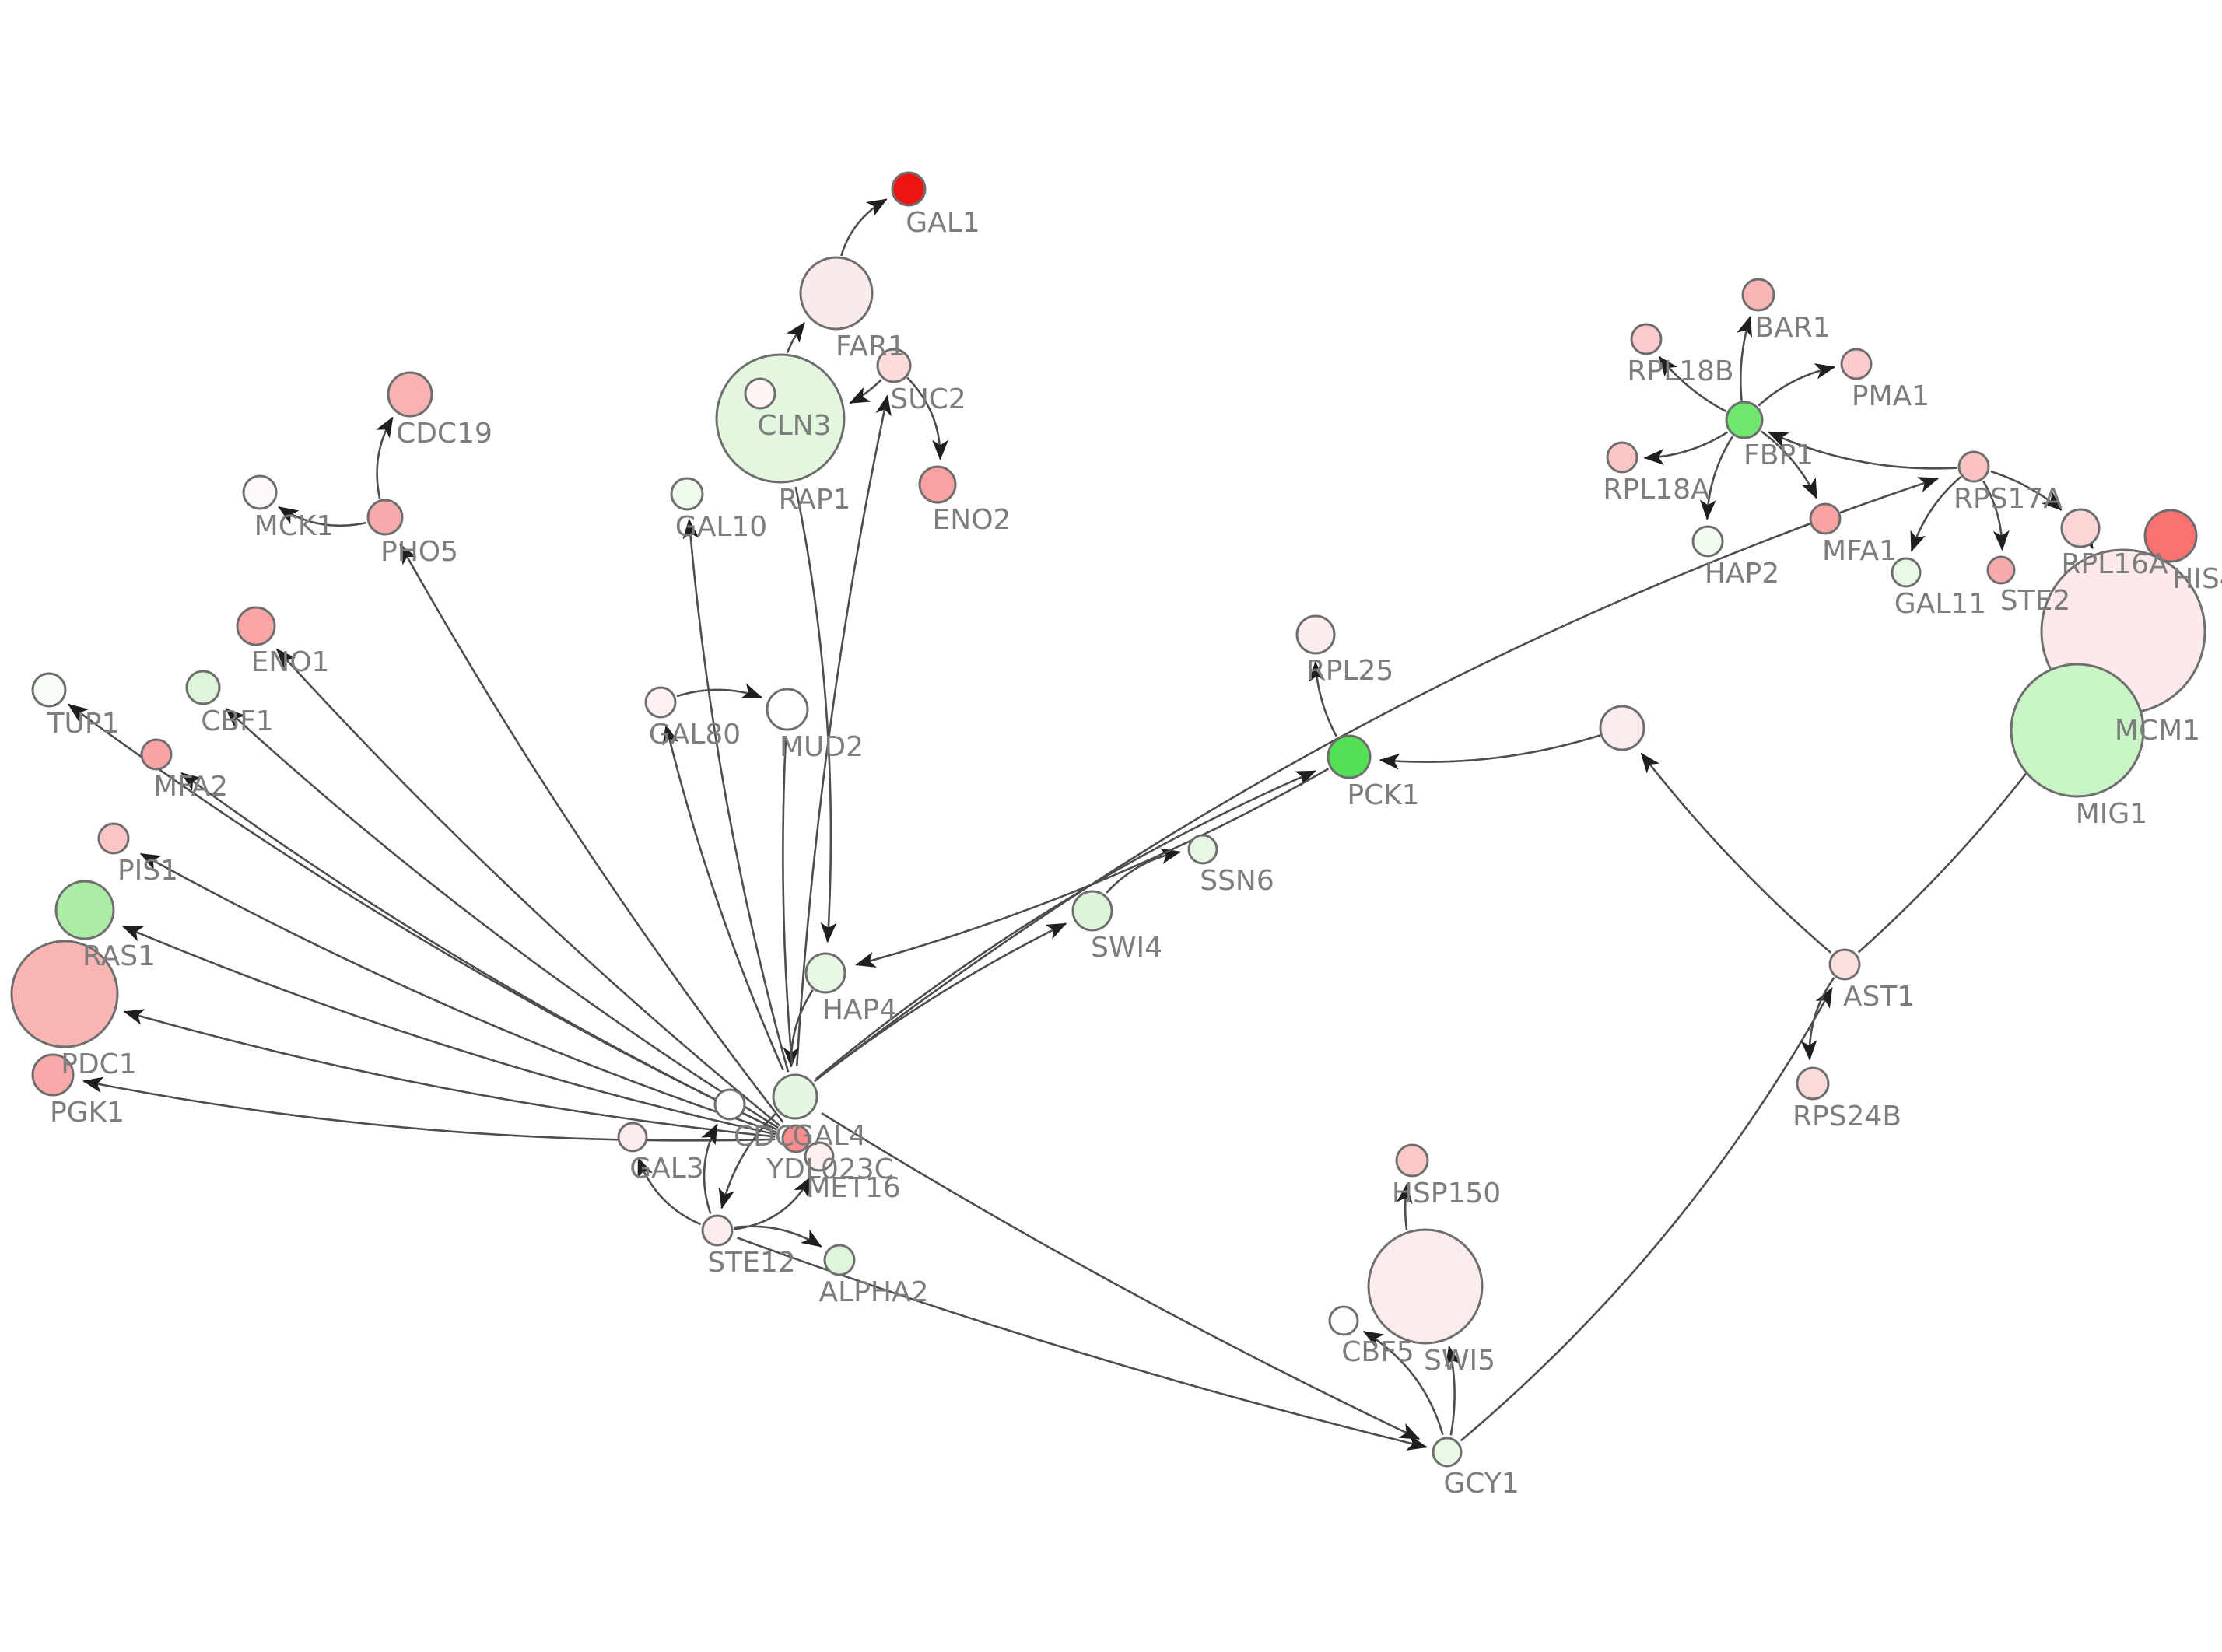 The width and height of the screenshot is (2222, 1652). What do you see at coordinates (1844, 965) in the screenshot?
I see `node-ast1` at bounding box center [1844, 965].